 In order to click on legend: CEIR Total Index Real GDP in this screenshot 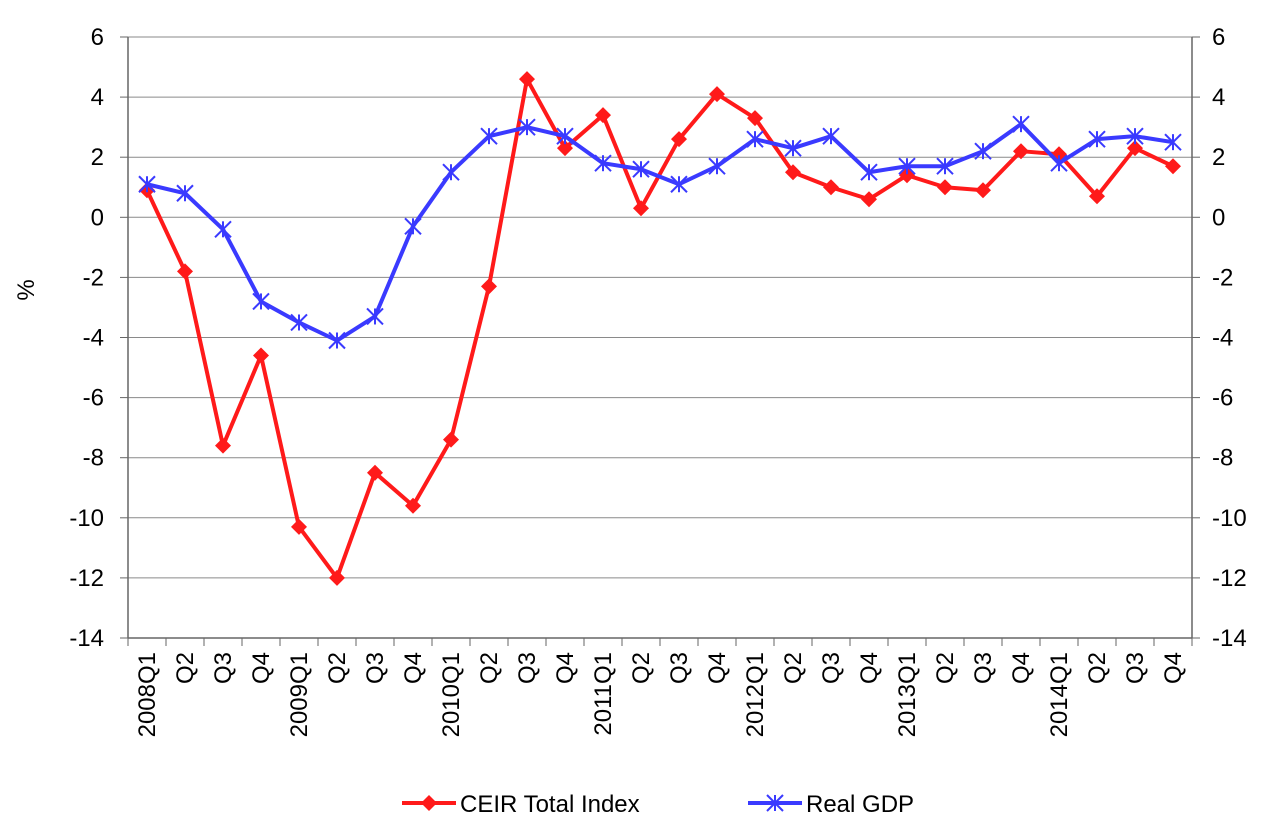, I will do `click(658, 804)`.